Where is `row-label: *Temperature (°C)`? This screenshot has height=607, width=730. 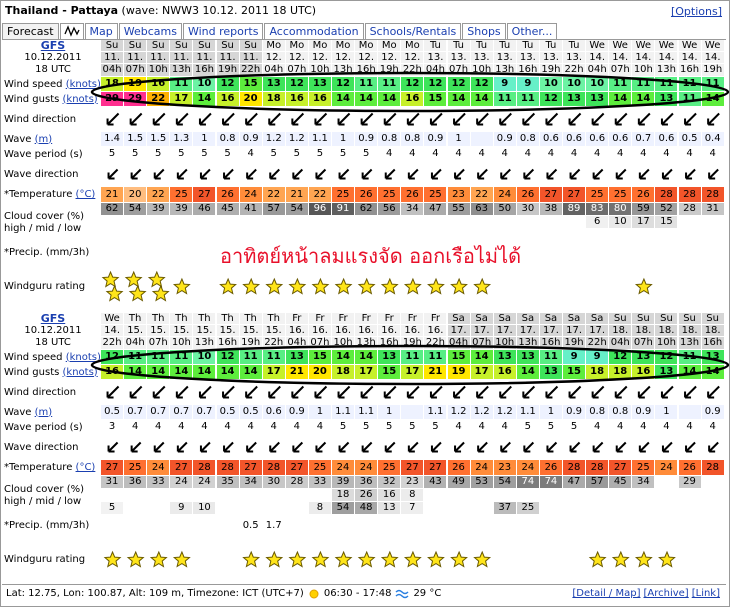 row-label: *Temperature (°C) is located at coordinates (53, 468).